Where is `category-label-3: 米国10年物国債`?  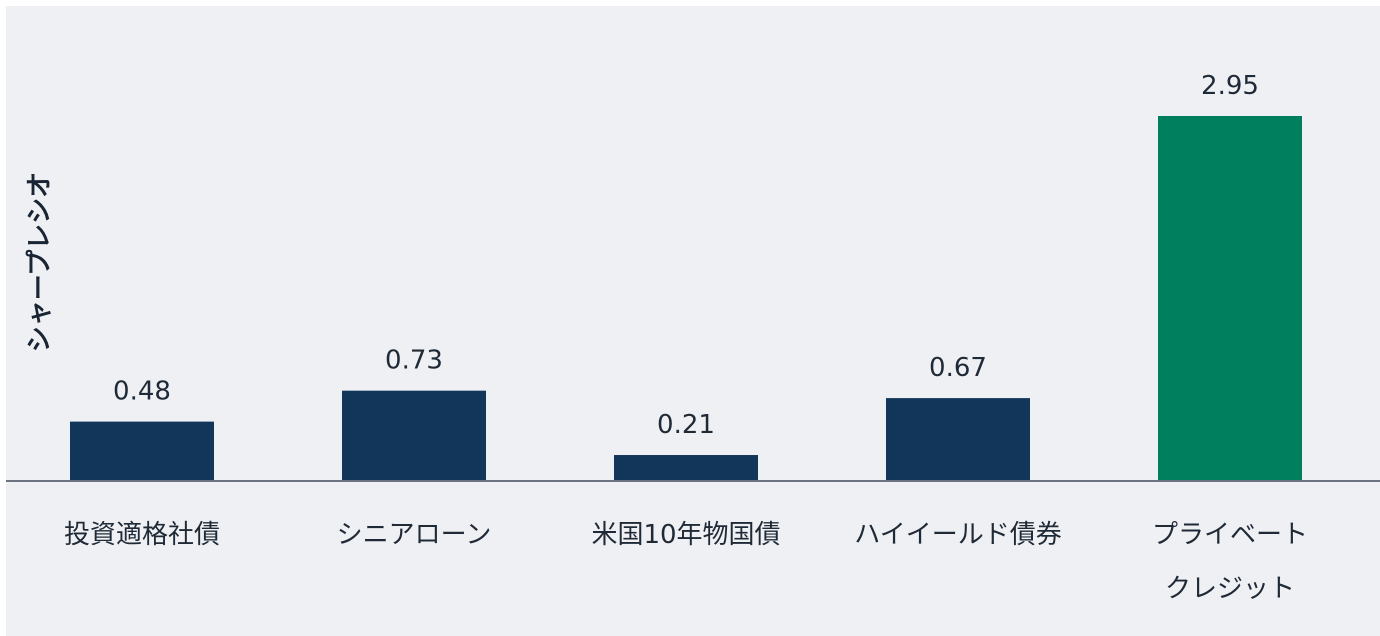
category-label-3: 米国10年物国債 is located at coordinates (685, 535).